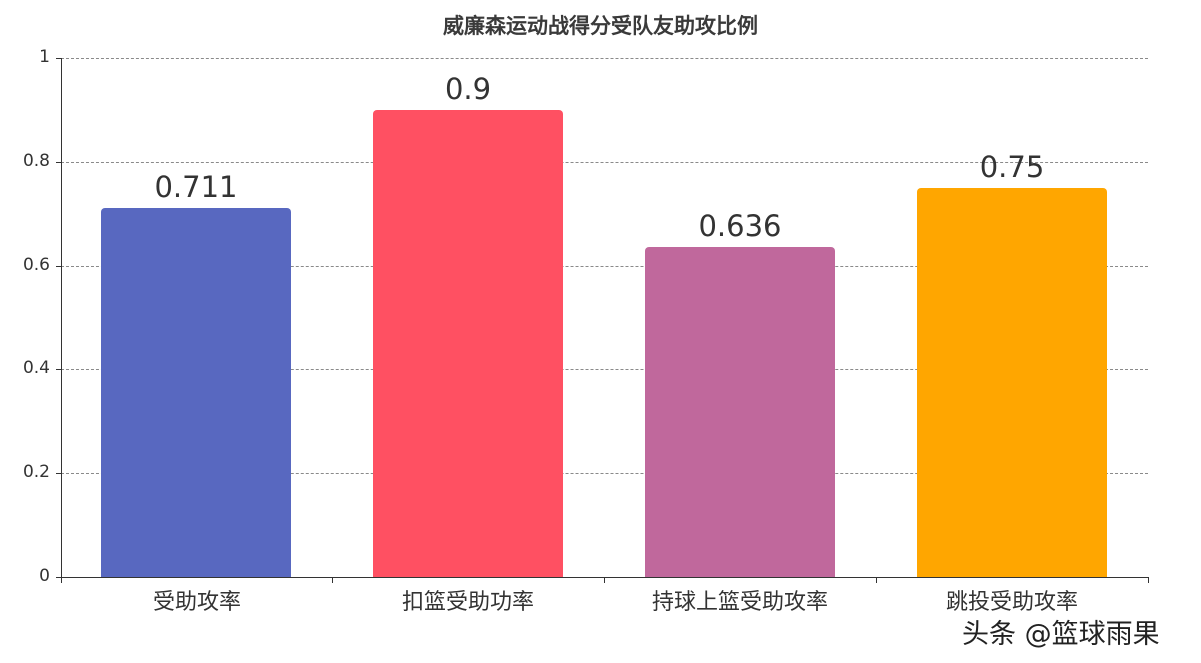 Image resolution: width=1201 pixels, height=663 pixels. I want to click on bar-value-label: 0.711, so click(196, 186).